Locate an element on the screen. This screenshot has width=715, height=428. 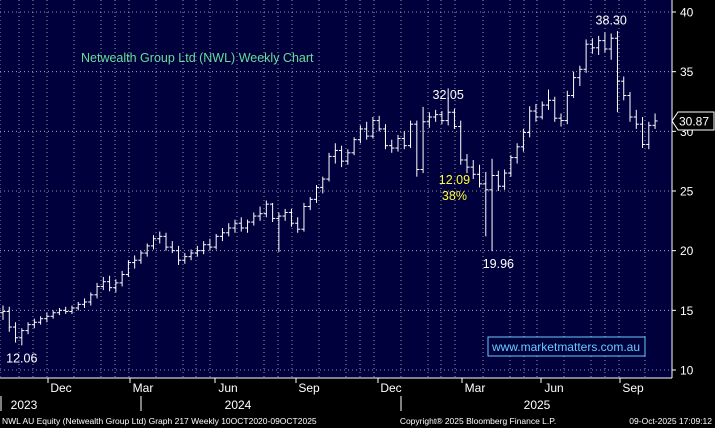
y-axis-panel is located at coordinates (693, 189).